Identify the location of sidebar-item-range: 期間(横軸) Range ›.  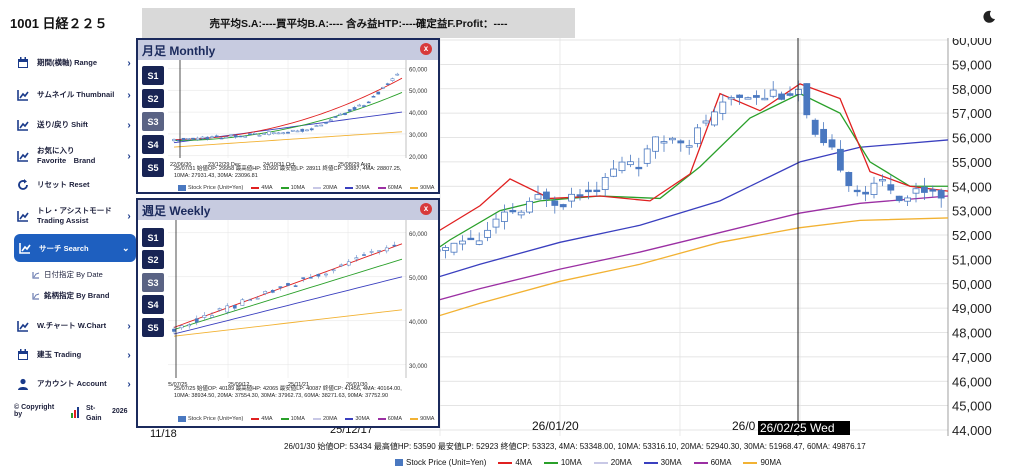
(75, 63).